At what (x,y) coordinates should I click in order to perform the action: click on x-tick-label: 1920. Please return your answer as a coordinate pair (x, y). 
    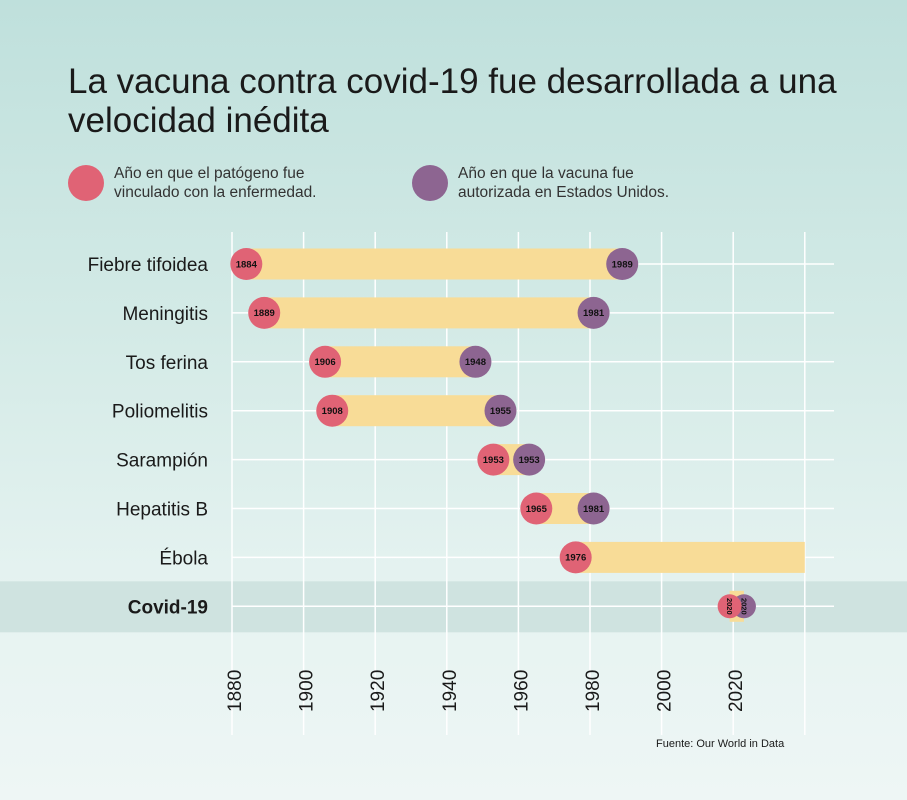
    Looking at the image, I should click on (378, 691).